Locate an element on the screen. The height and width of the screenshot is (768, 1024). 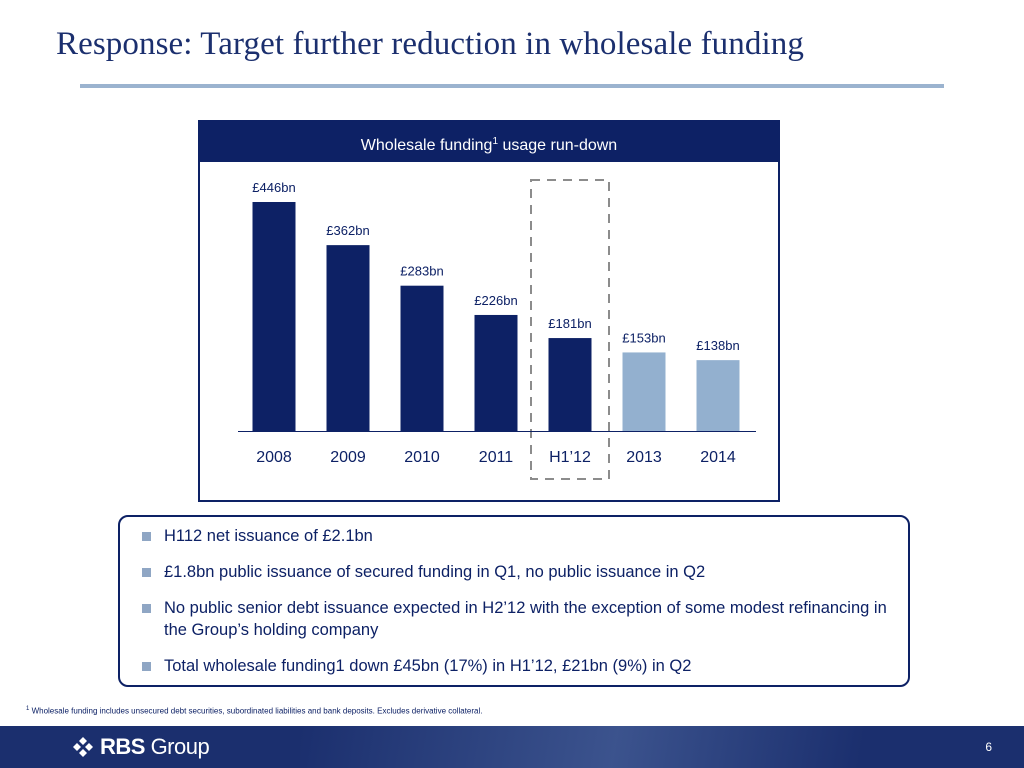
title-underline is located at coordinates (512, 86).